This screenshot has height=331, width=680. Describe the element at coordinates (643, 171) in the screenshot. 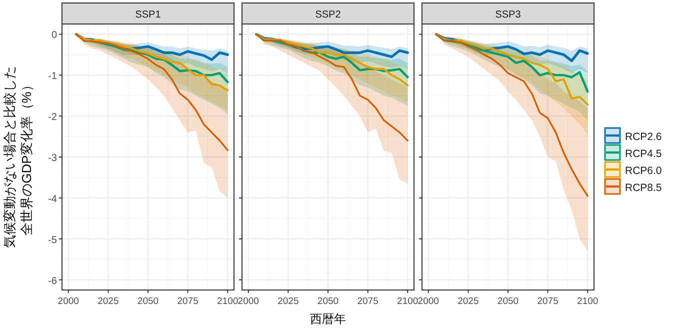

I see `legend-label: RCP6.0` at that location.